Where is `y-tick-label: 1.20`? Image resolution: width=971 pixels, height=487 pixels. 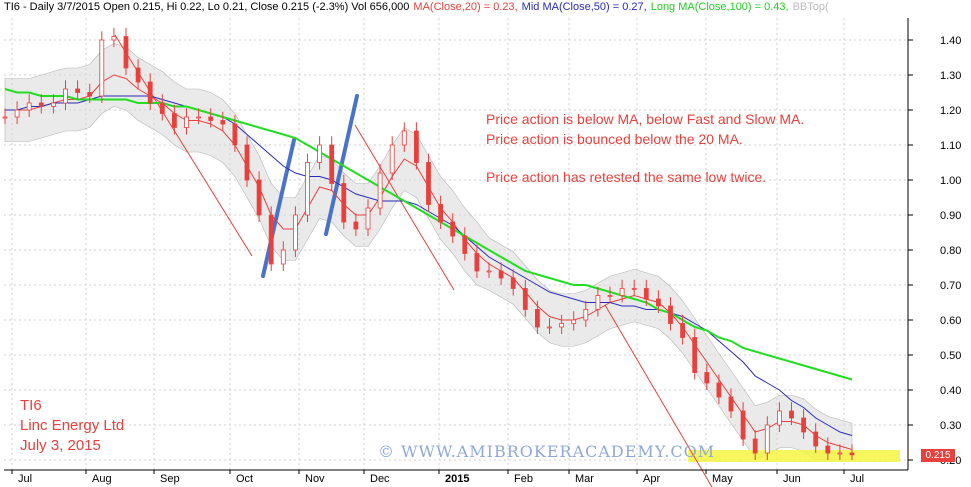
y-tick-label: 1.20 is located at coordinates (950, 111).